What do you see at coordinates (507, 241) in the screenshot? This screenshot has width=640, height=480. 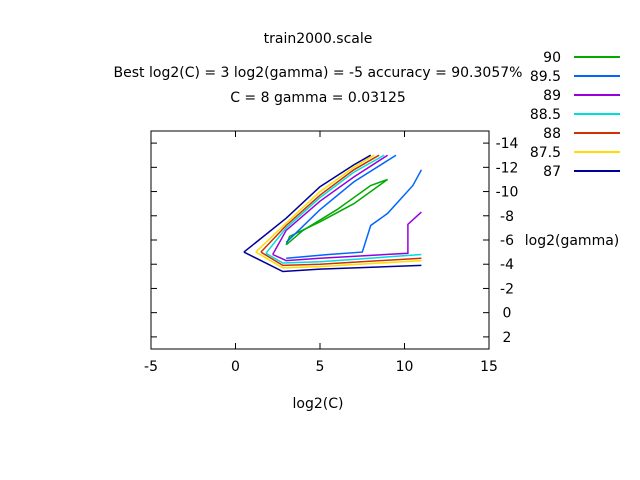 I see `y-tick-label: -6` at bounding box center [507, 241].